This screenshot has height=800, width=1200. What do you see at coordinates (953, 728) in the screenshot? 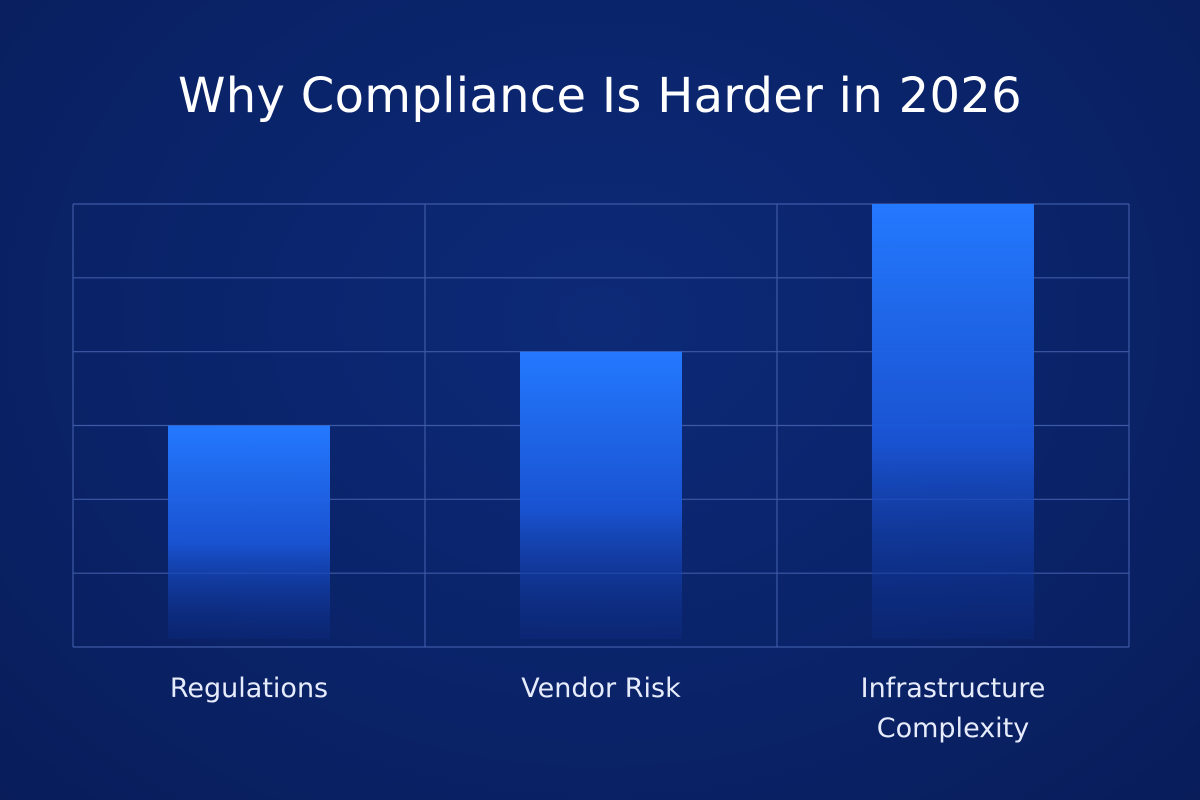
I see `x-tick-label-line: Complexity` at bounding box center [953, 728].